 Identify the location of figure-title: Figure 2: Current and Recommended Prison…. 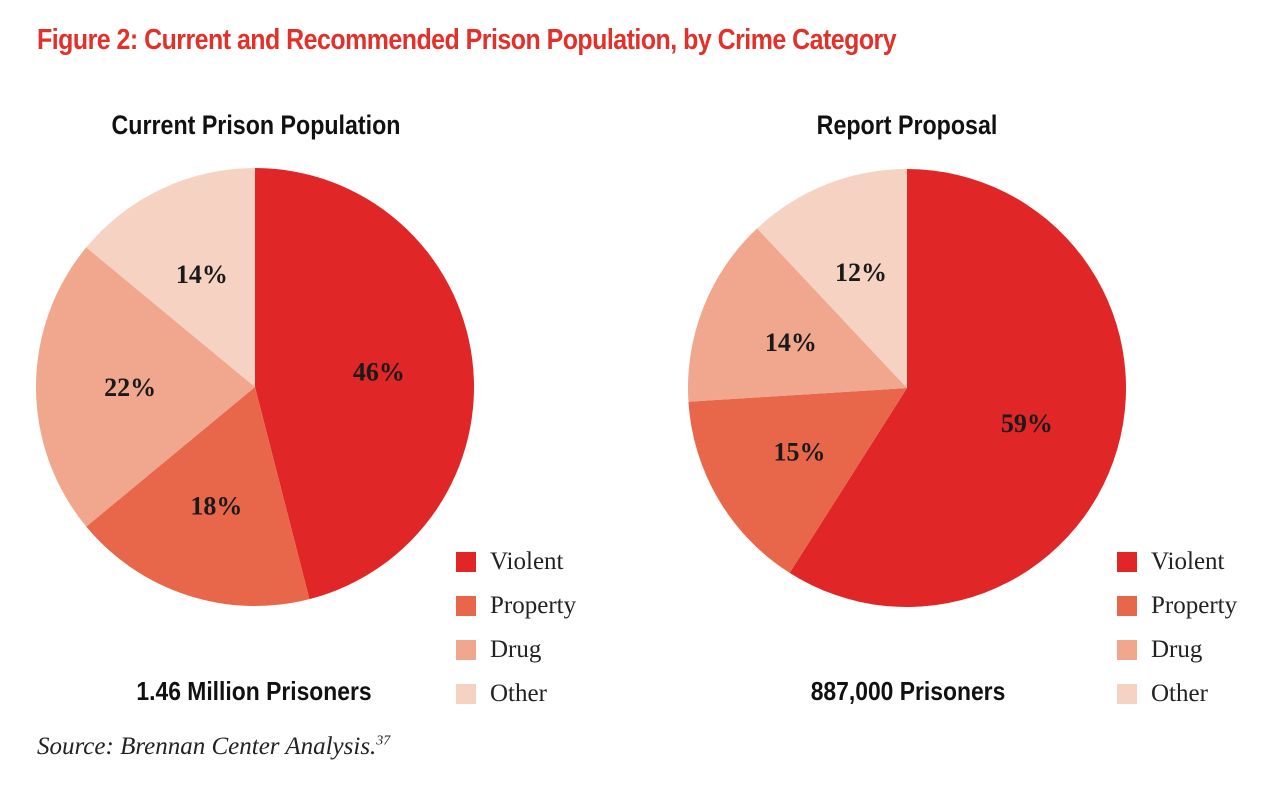
(467, 40).